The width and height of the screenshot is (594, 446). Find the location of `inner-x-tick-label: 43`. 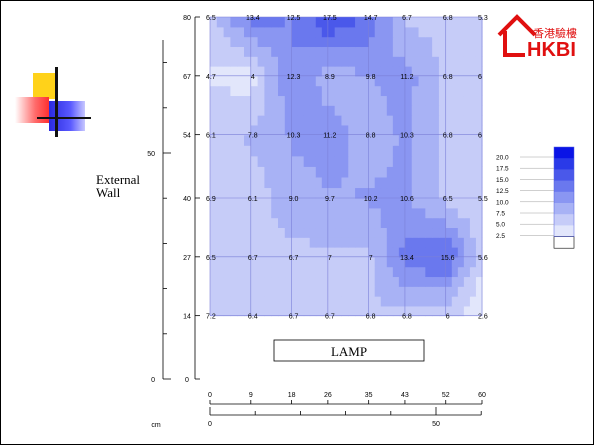

inner-x-tick-label: 43 is located at coordinates (405, 395).